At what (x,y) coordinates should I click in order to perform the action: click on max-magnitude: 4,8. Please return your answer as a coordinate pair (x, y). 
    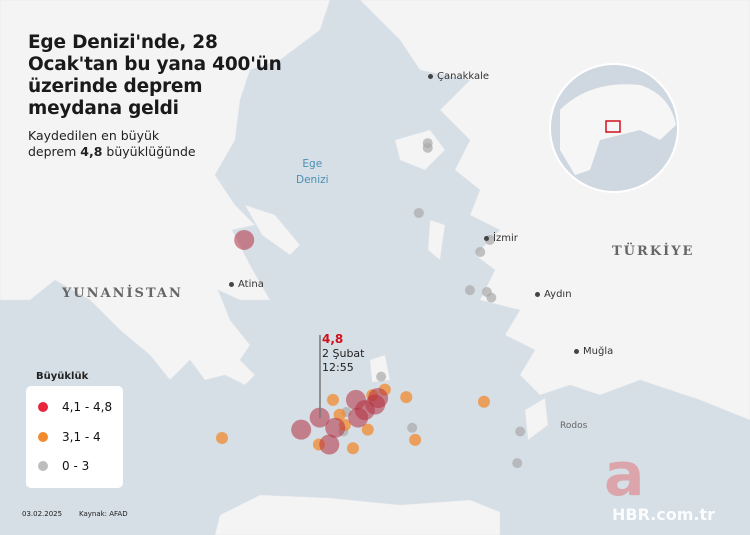
    Looking at the image, I should click on (91, 151).